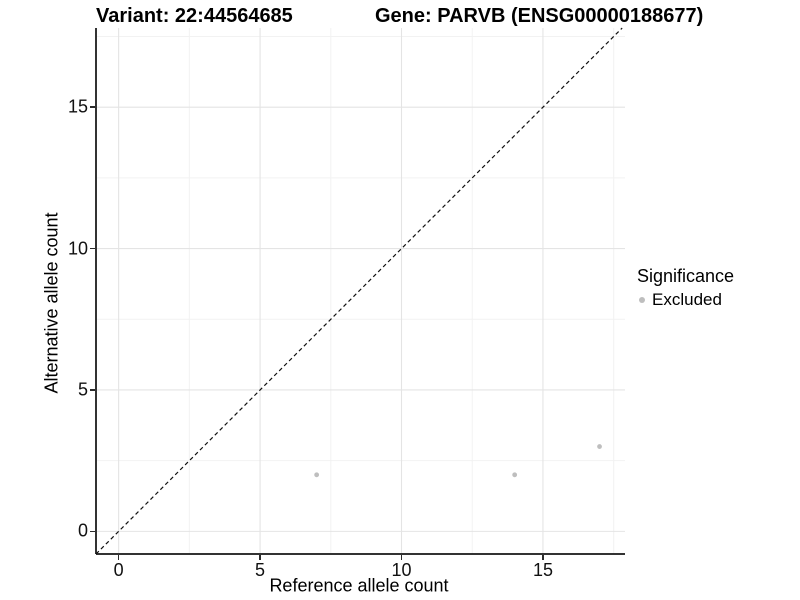 The width and height of the screenshot is (800, 600). I want to click on x-tick-label: 15, so click(542, 570).